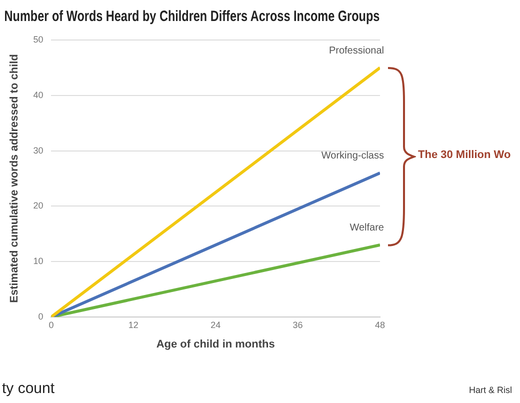 Image resolution: width=520 pixels, height=403 pixels. What do you see at coordinates (38, 39) in the screenshot?
I see `y-tick-label: 50` at bounding box center [38, 39].